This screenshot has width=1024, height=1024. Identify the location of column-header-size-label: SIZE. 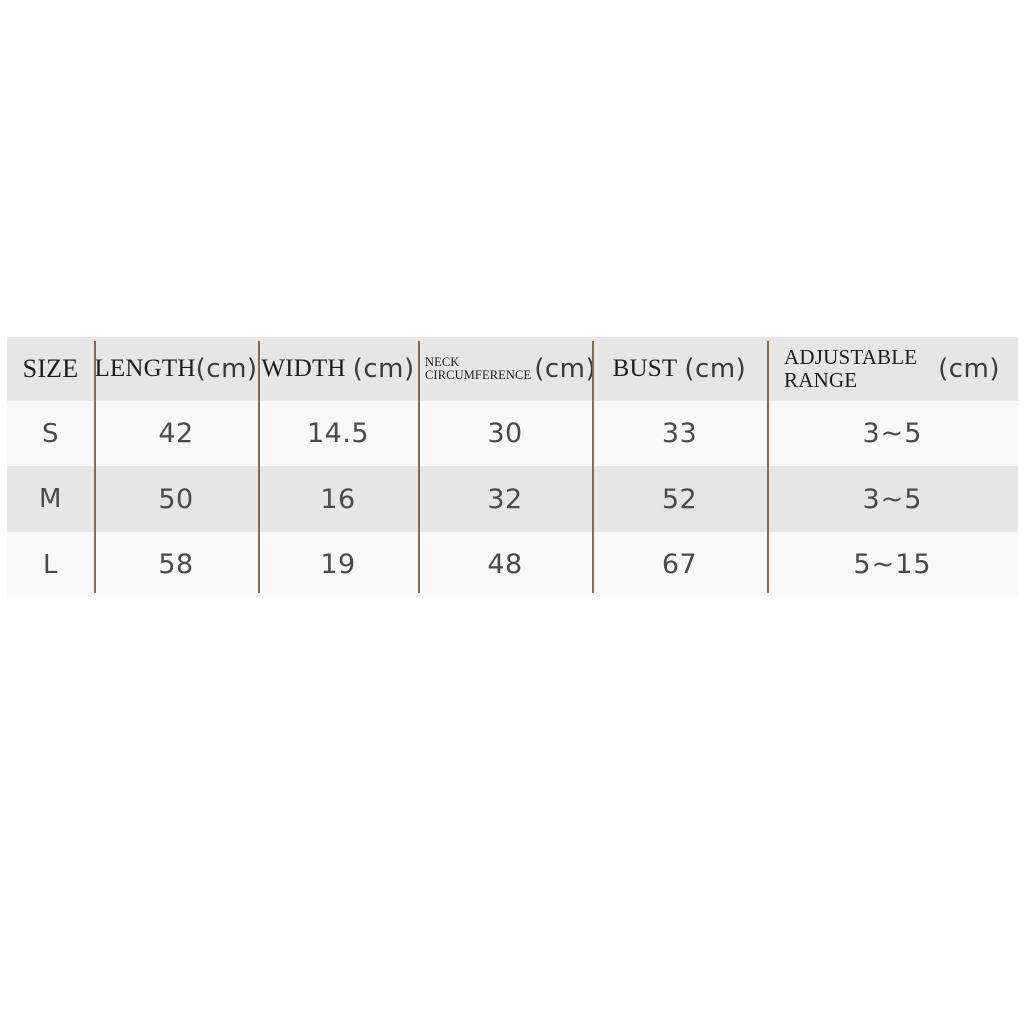
(50, 368).